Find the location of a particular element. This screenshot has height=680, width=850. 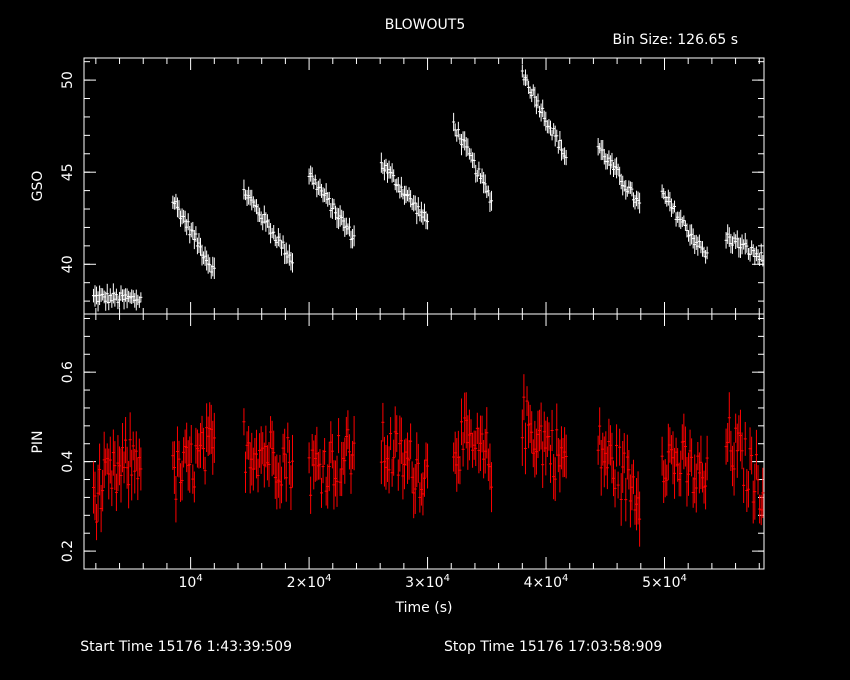

start-time-label: Start Time 15176 1:43:39:509 is located at coordinates (186, 647).